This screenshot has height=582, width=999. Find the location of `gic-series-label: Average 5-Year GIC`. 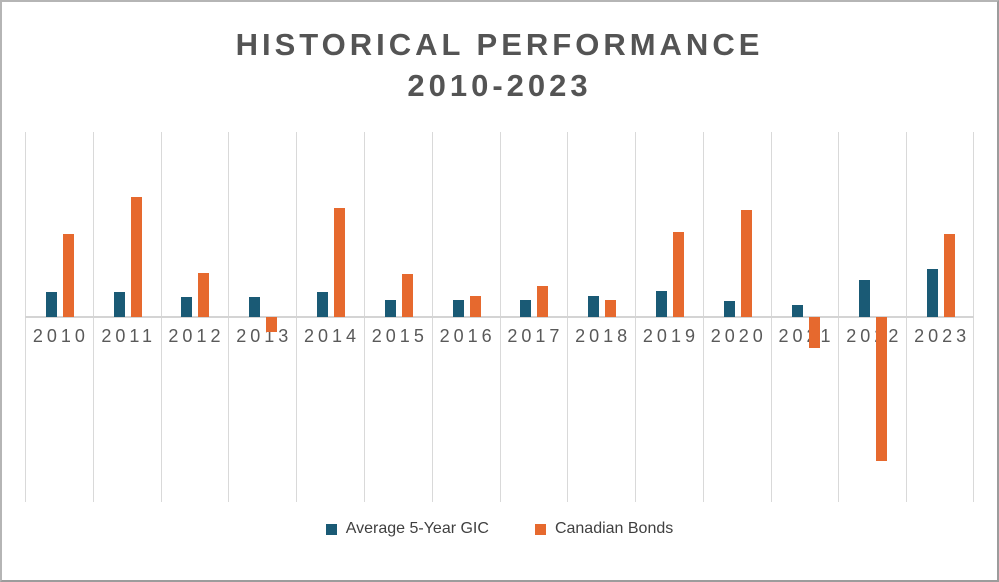

gic-series-label: Average 5-Year GIC is located at coordinates (417, 528).